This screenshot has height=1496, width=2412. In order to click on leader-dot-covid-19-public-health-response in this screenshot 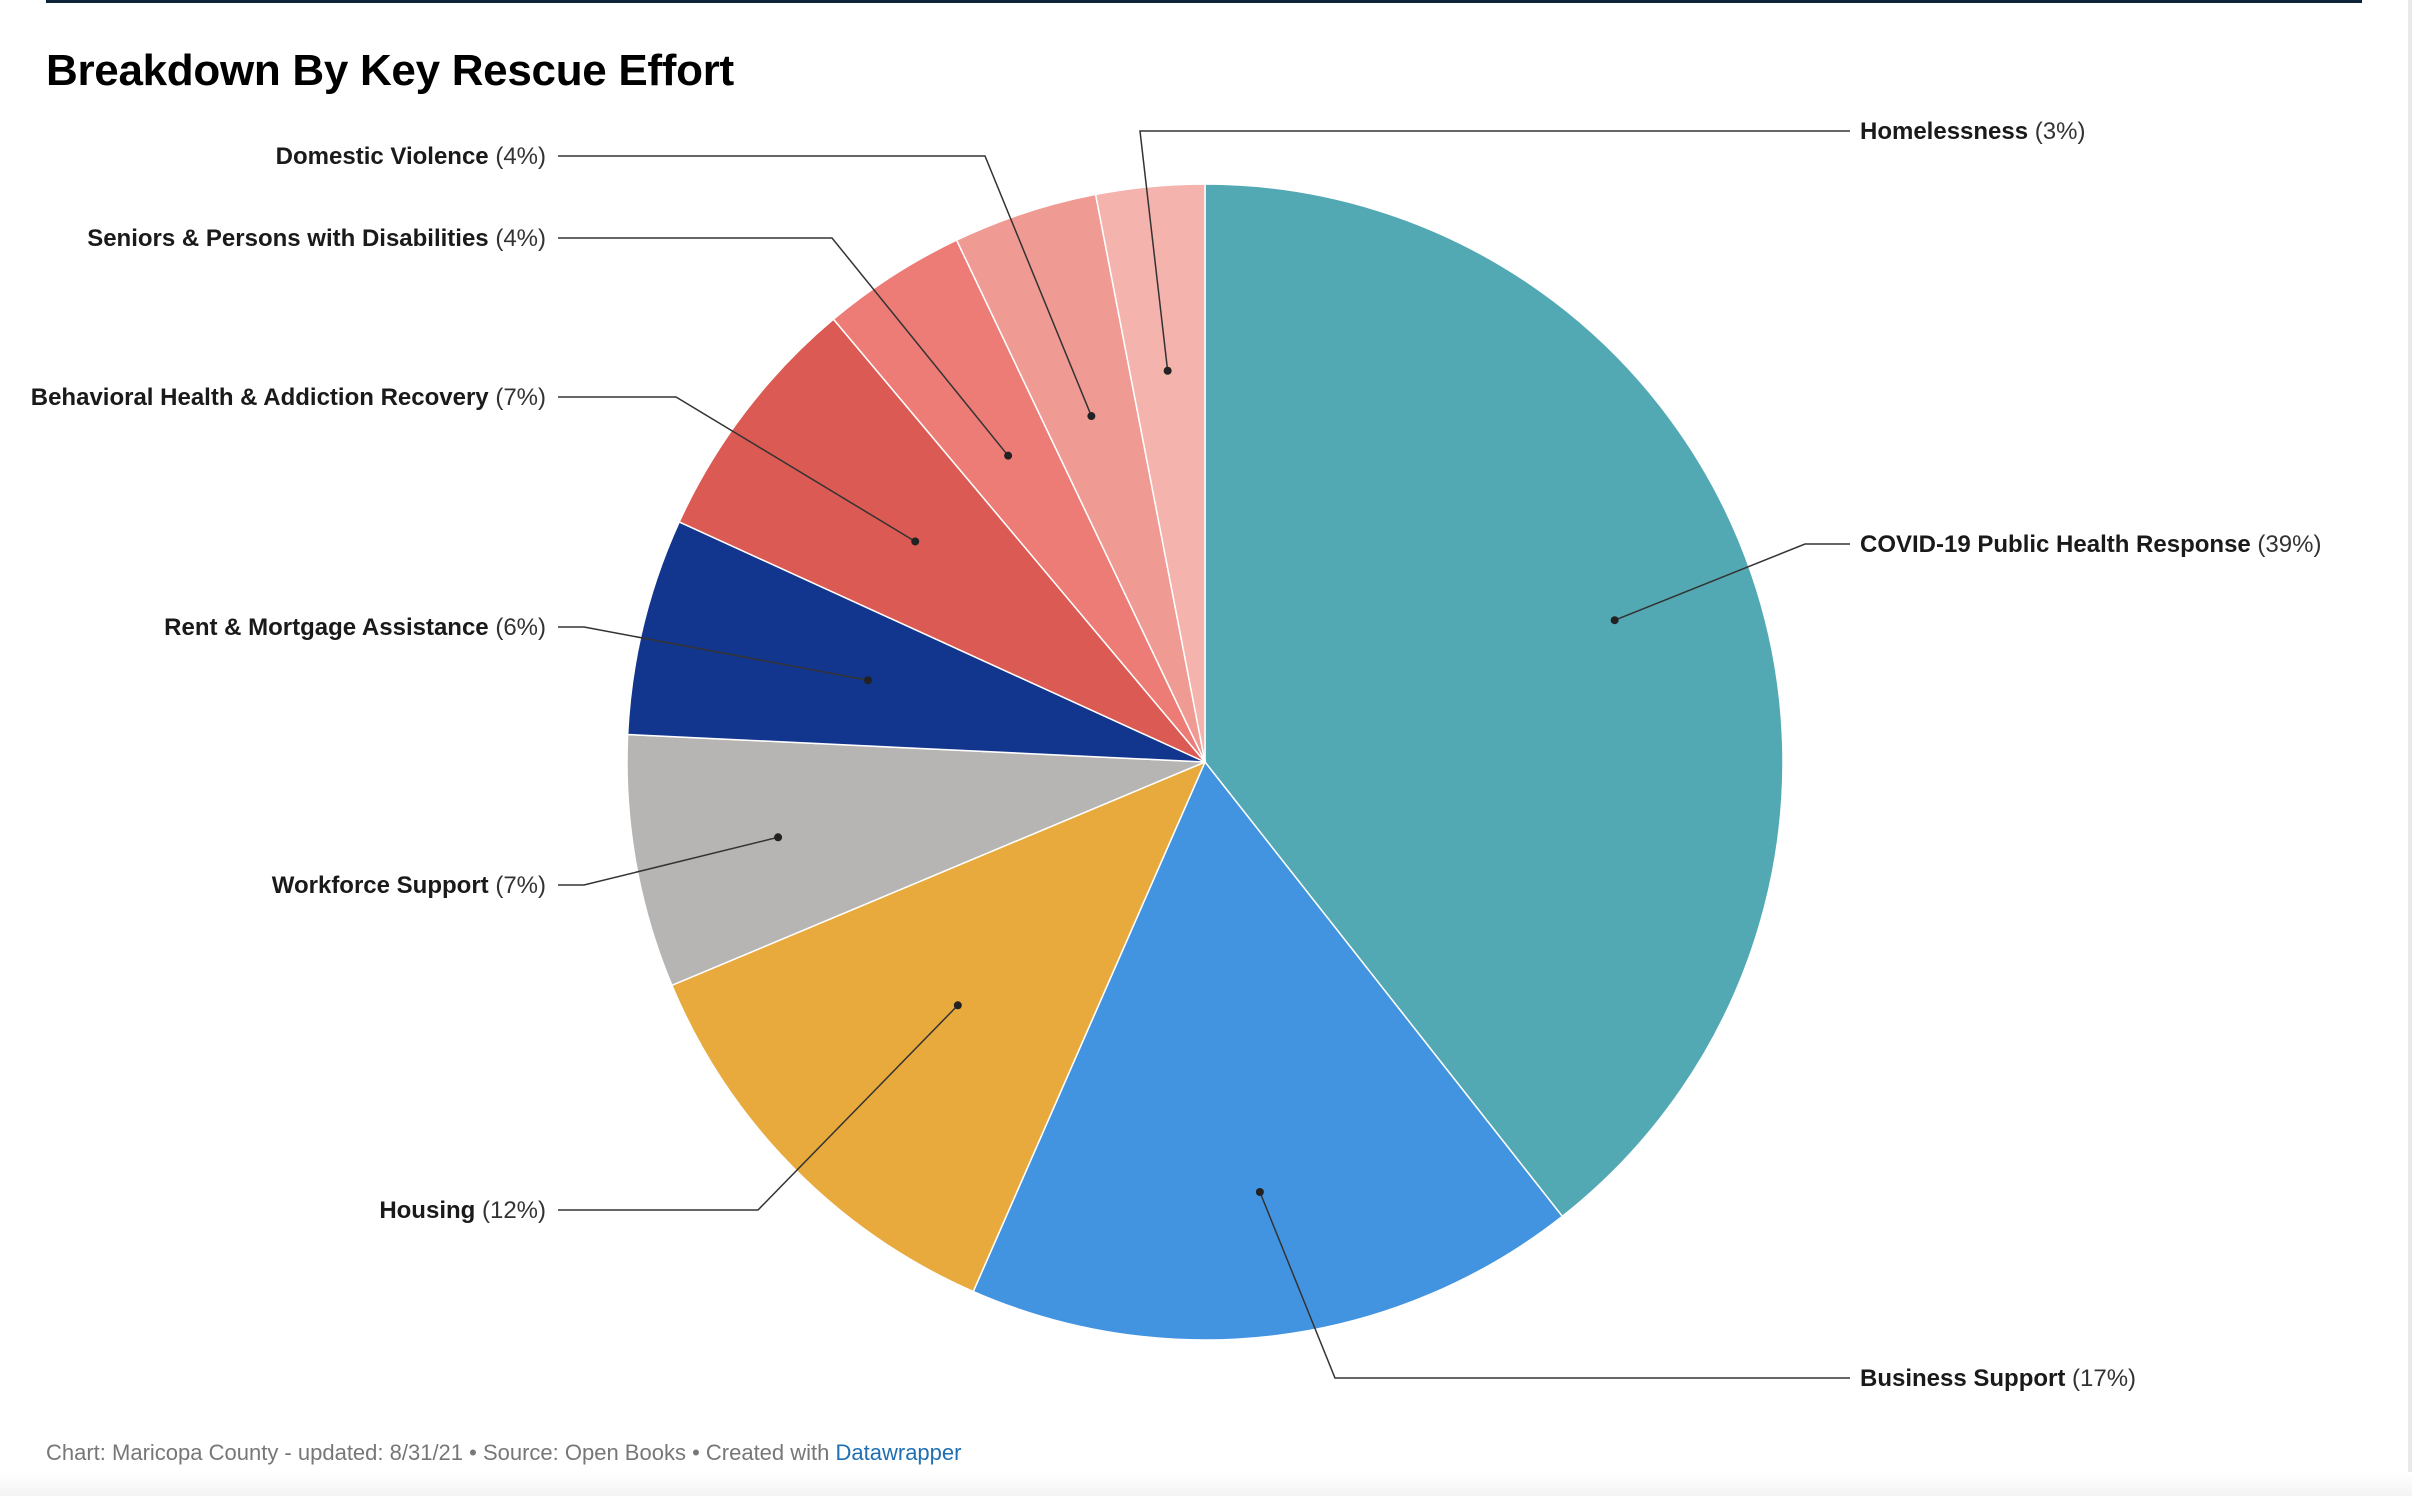, I will do `click(1614, 620)`.